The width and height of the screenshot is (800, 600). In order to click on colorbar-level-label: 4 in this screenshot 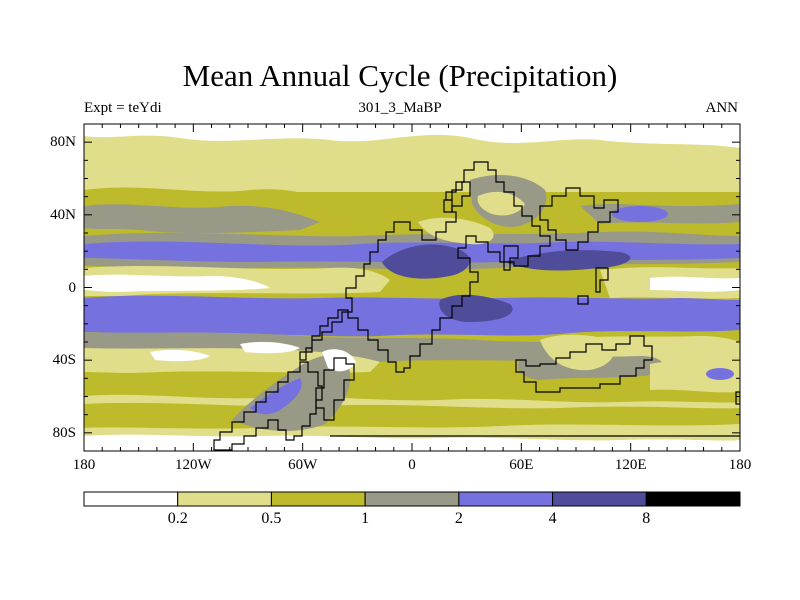, I will do `click(552, 518)`.